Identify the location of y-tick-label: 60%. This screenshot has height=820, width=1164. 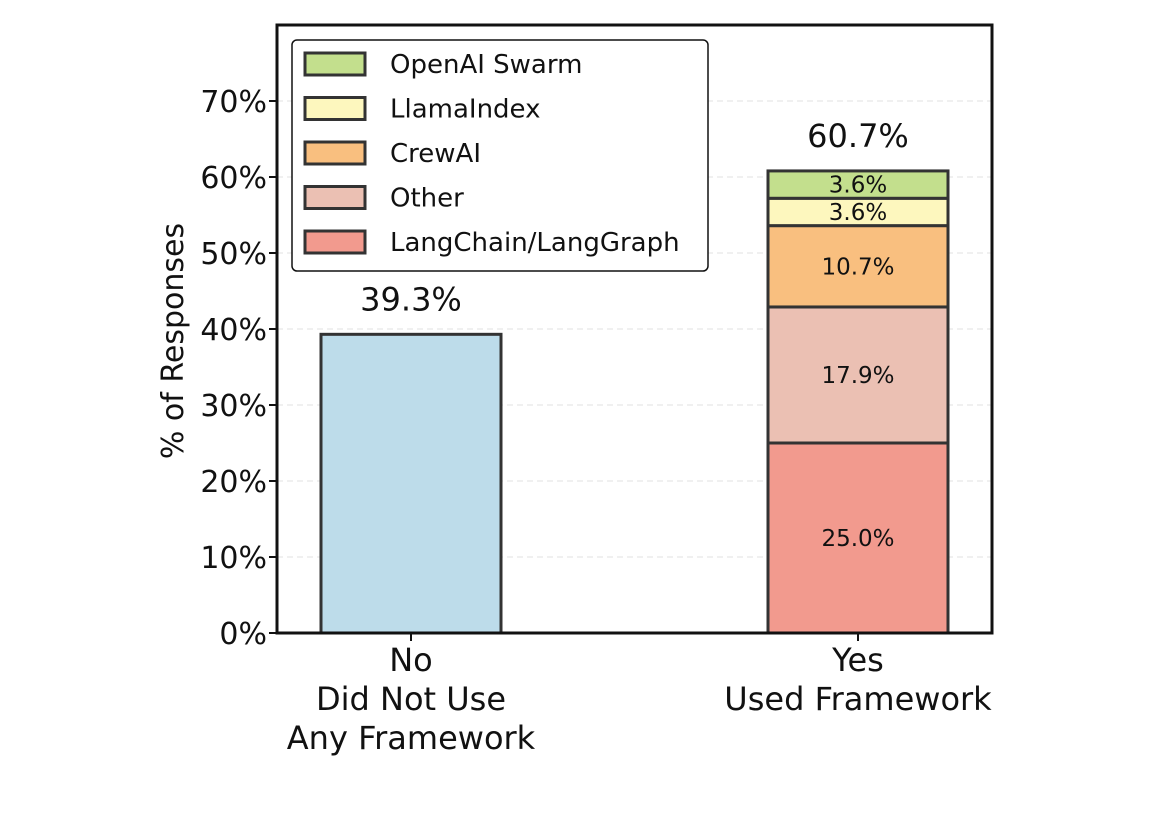
(233, 178).